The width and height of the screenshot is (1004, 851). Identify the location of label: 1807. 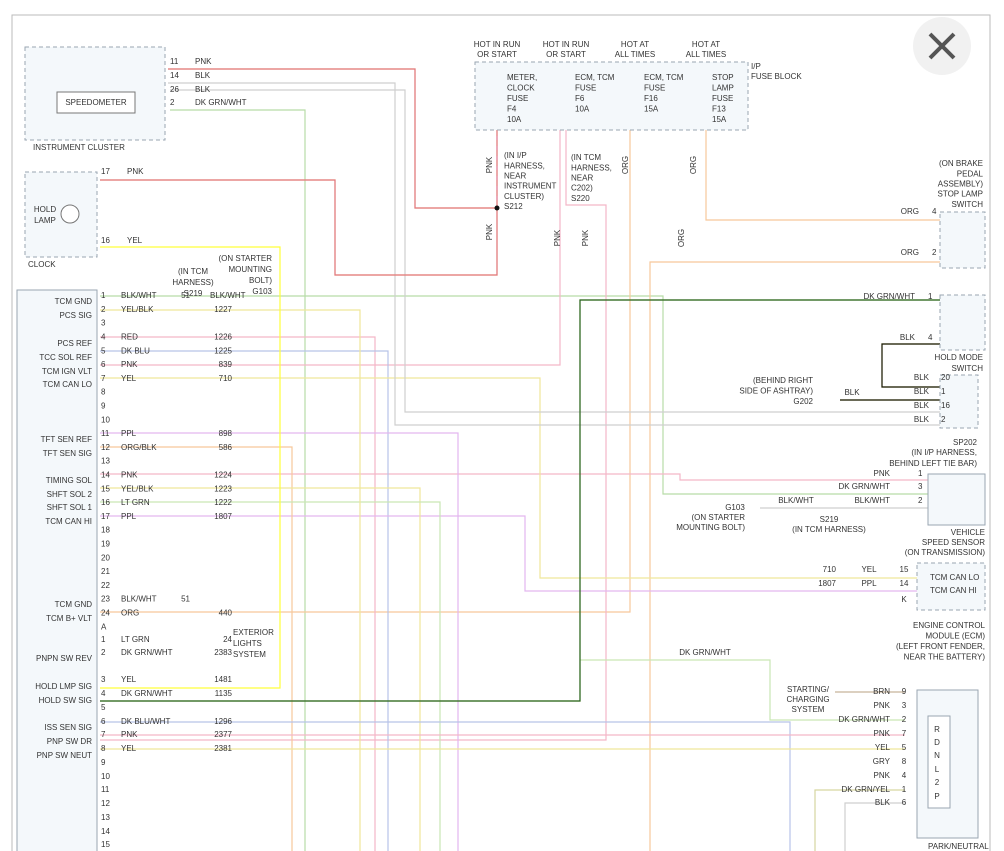
(827, 583).